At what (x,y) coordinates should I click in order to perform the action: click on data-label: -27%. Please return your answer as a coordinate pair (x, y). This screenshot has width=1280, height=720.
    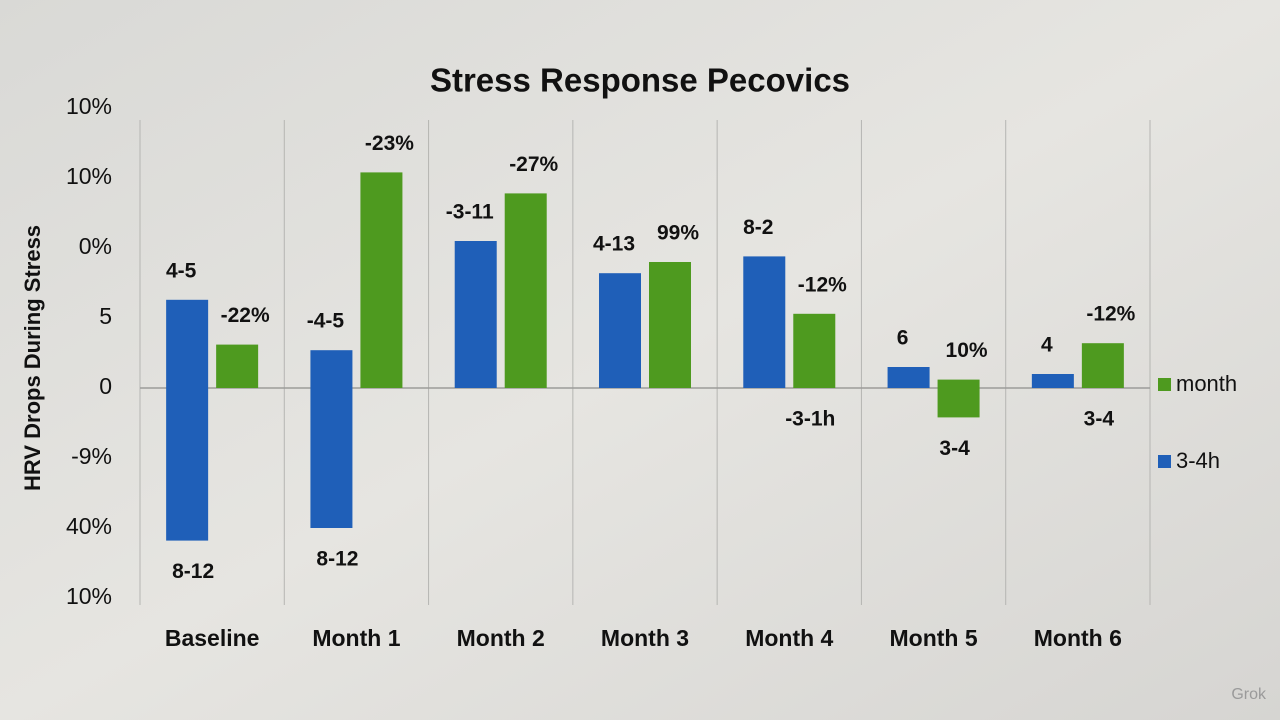
    Looking at the image, I should click on (533, 164).